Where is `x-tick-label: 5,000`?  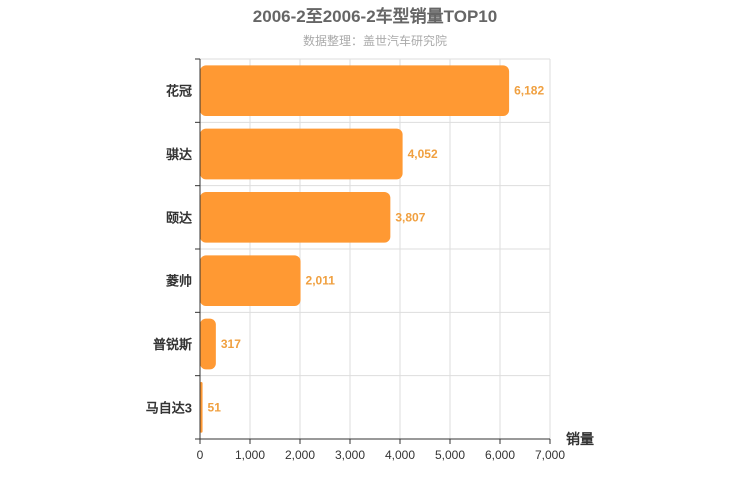 x-tick-label: 5,000 is located at coordinates (450, 455).